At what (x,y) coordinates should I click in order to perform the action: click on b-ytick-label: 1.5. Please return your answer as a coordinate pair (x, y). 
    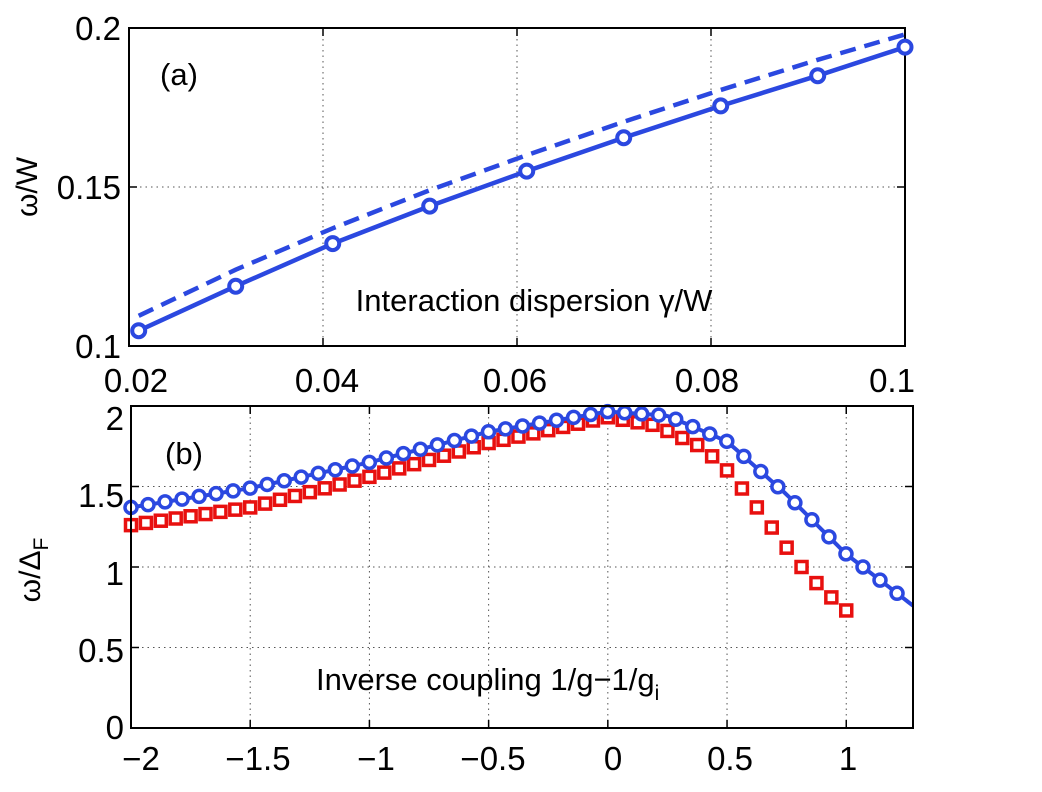
    Looking at the image, I should click on (101, 495).